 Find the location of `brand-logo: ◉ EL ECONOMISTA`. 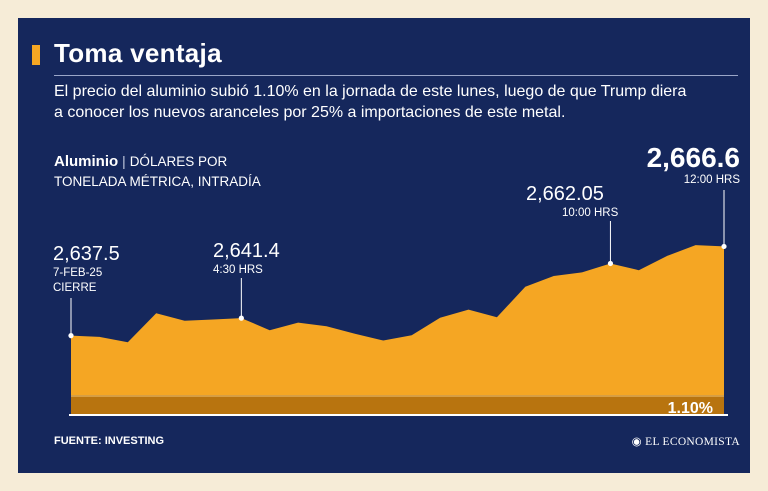

brand-logo: ◉ EL ECONOMISTA is located at coordinates (686, 441).